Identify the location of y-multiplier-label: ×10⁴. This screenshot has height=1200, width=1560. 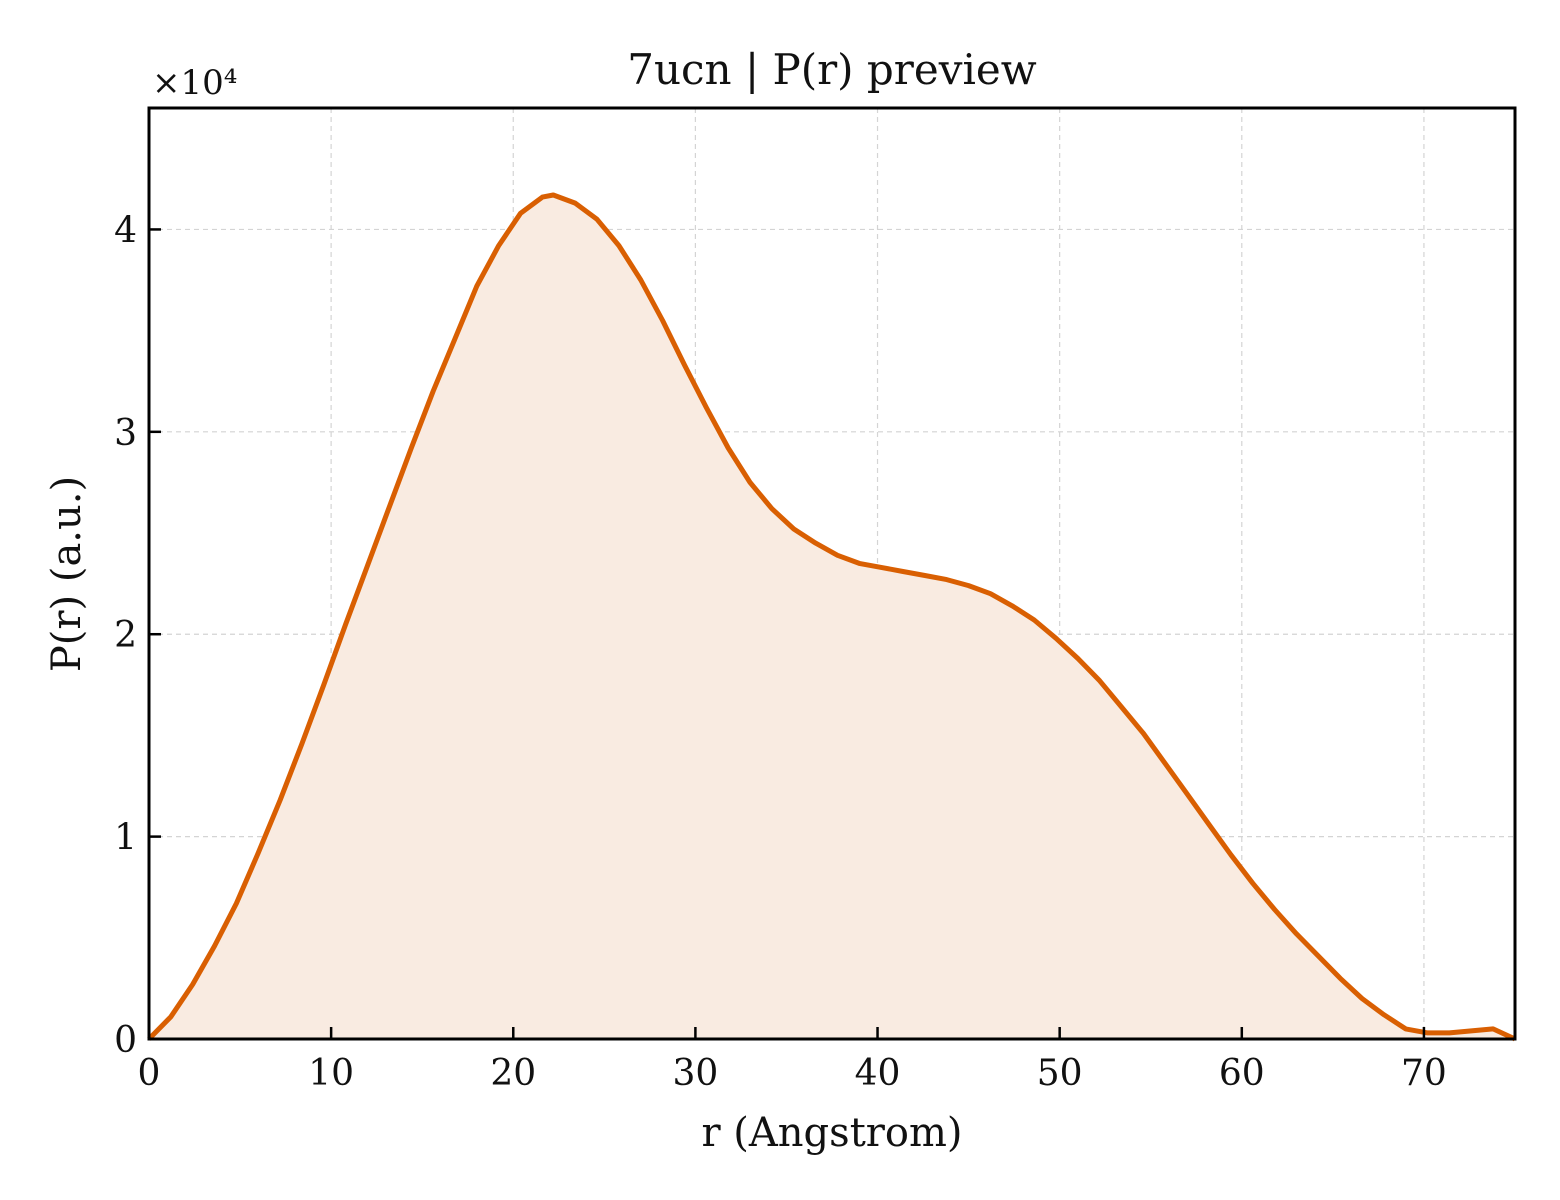
(194, 83).